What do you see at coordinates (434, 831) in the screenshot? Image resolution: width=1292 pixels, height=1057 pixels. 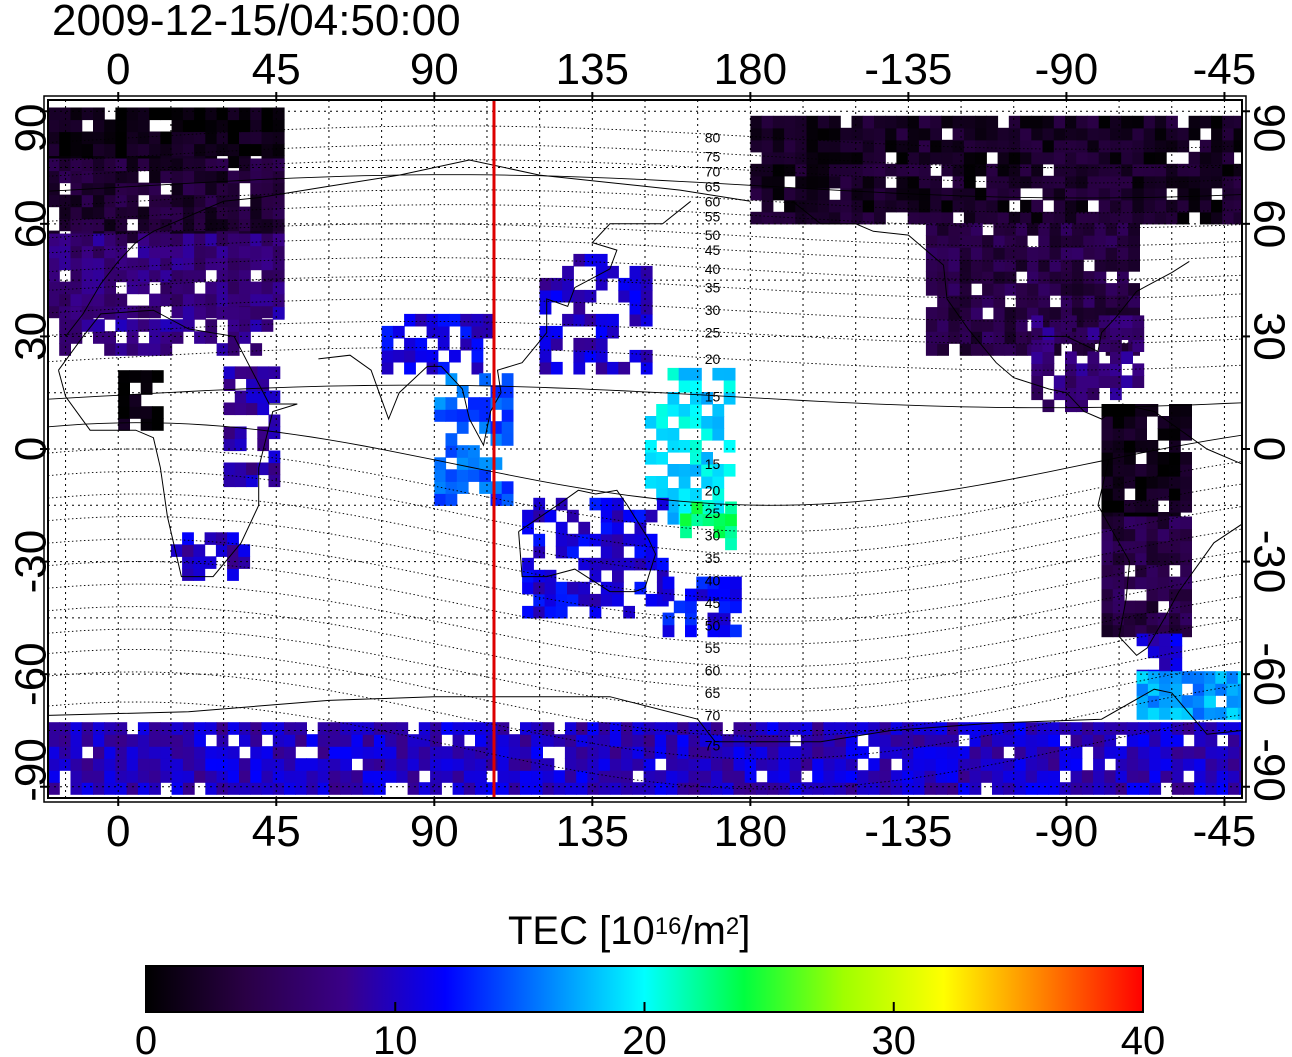 I see `lon-label-bottom: 90` at bounding box center [434, 831].